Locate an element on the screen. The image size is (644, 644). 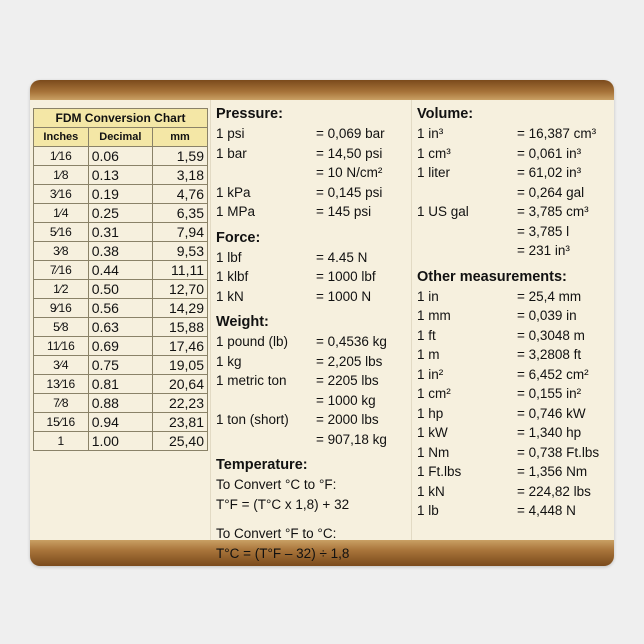
mm-cell: 17,46 is located at coordinates (180, 346).